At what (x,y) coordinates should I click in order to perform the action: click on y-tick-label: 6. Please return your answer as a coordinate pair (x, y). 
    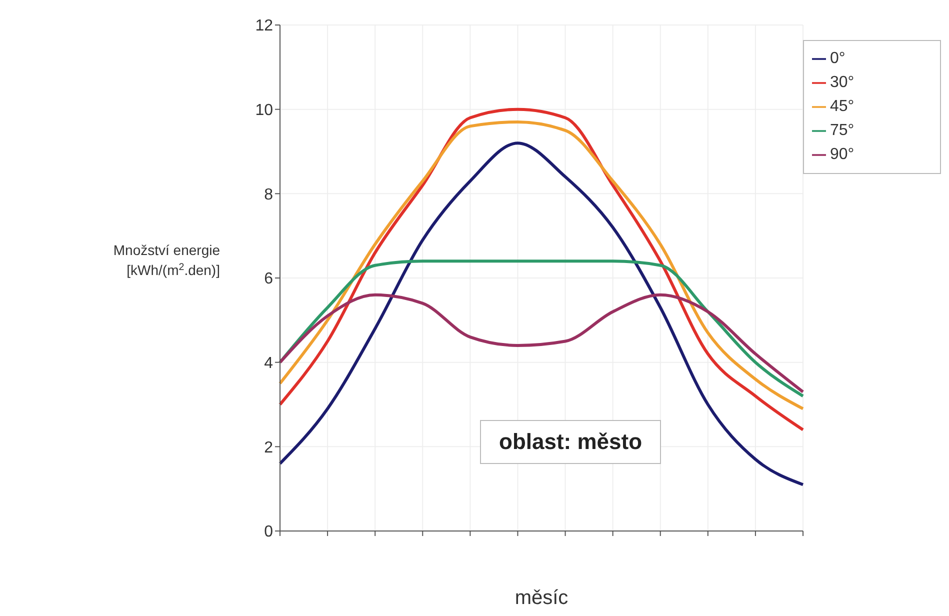
    Looking at the image, I should click on (269, 279).